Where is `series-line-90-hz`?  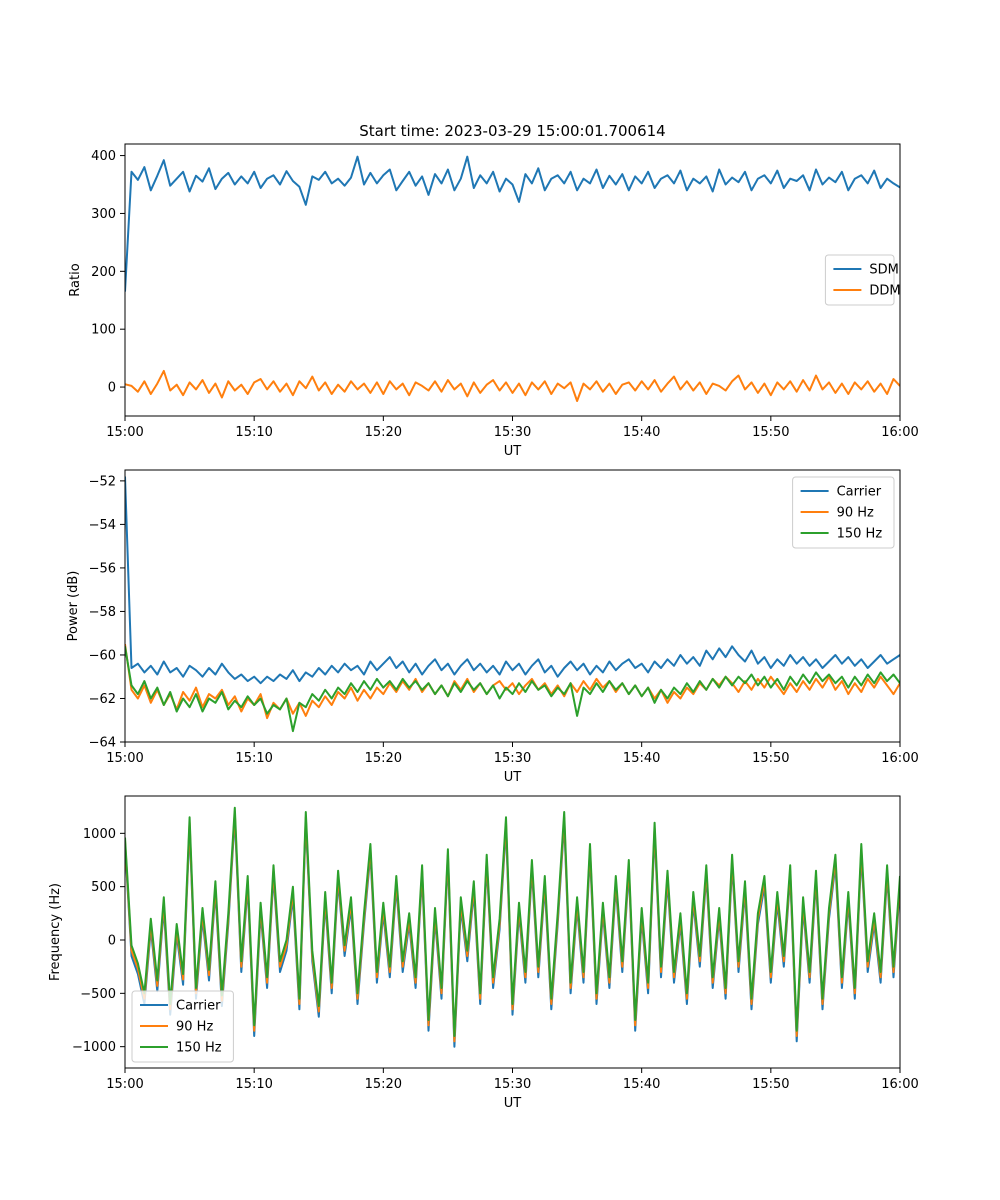
series-line-90-hz is located at coordinates (512, 927).